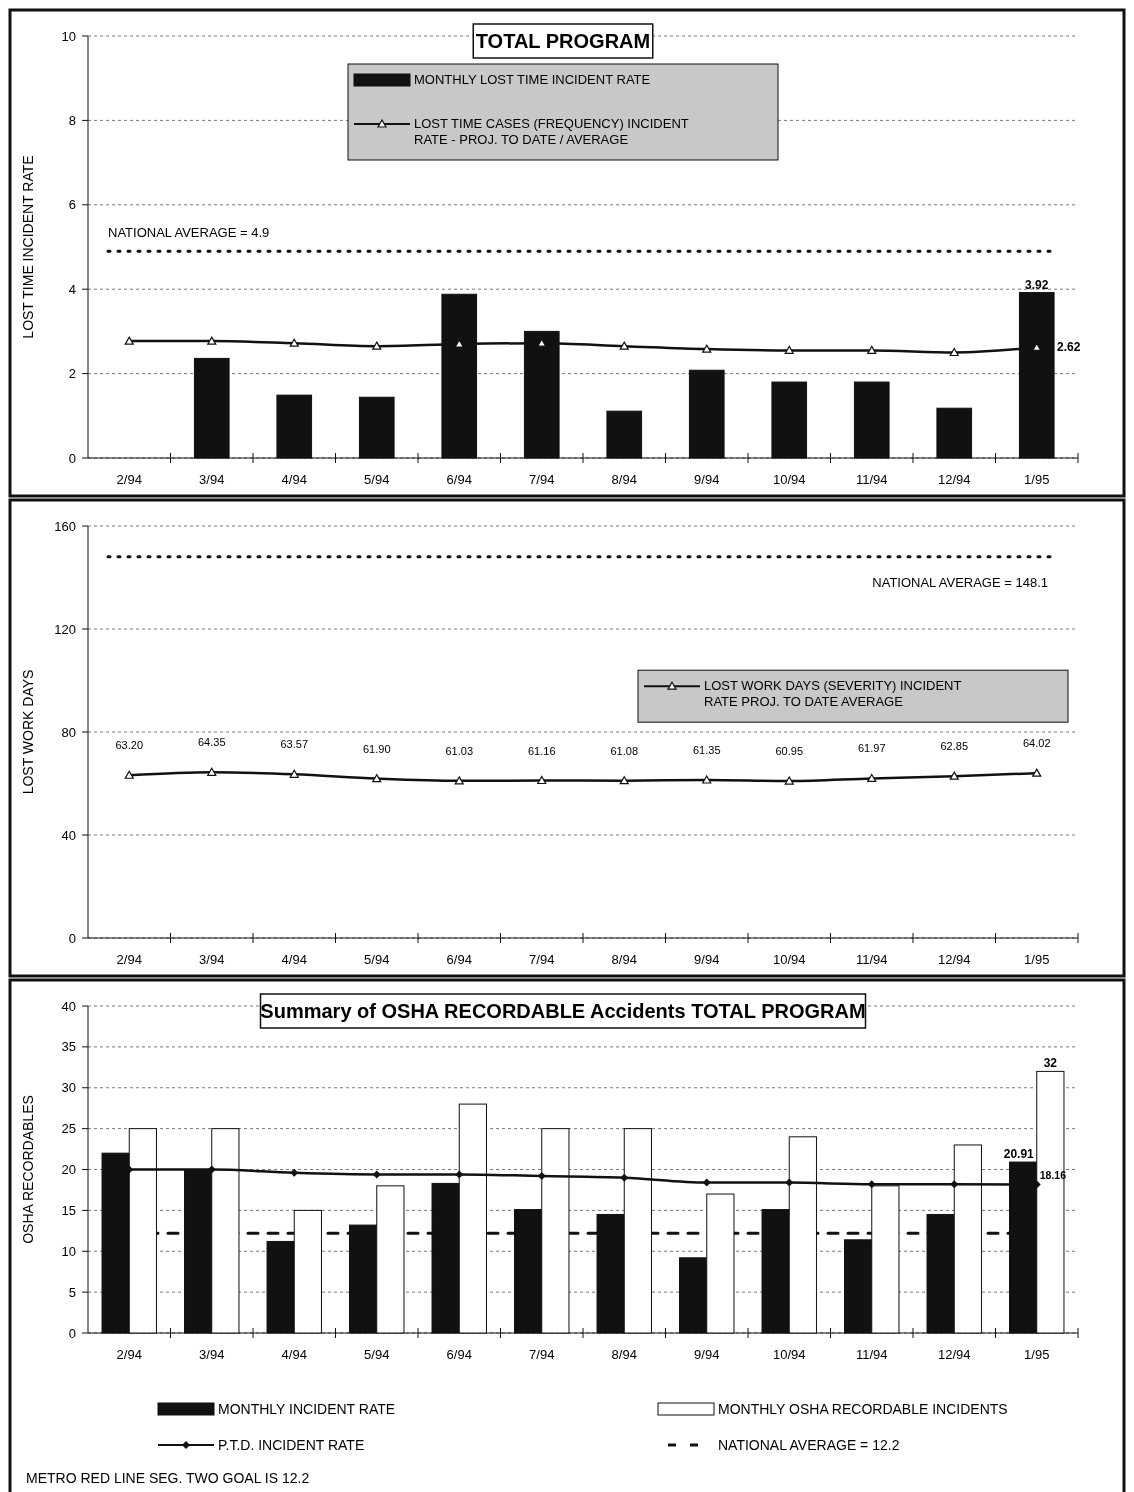  Describe the element at coordinates (551, 131) in the screenshot. I see `legend-label: LOST TIME CASES (FREQUENCY) INCIDENT RATE - PROJ. TO DATE / AVERAGE` at that location.